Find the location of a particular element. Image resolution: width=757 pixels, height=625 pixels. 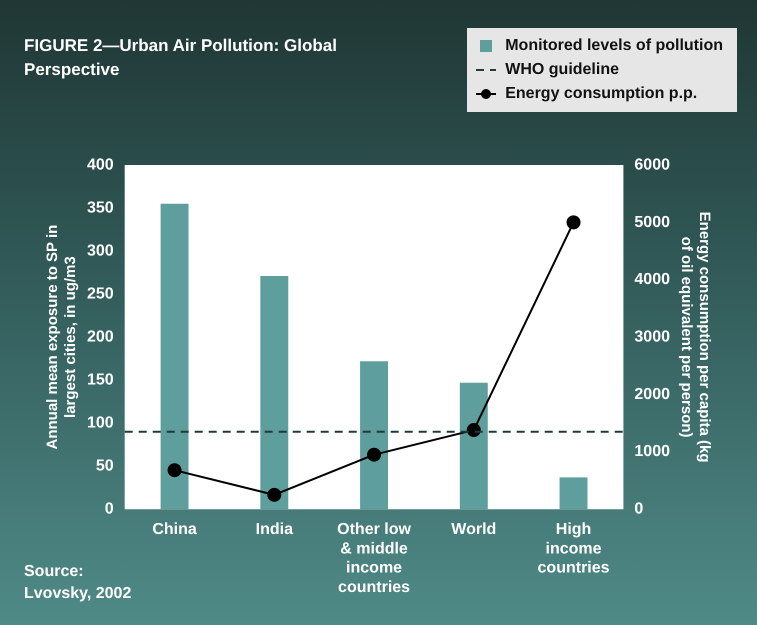

y-tick-label: 100 is located at coordinates (100, 423).